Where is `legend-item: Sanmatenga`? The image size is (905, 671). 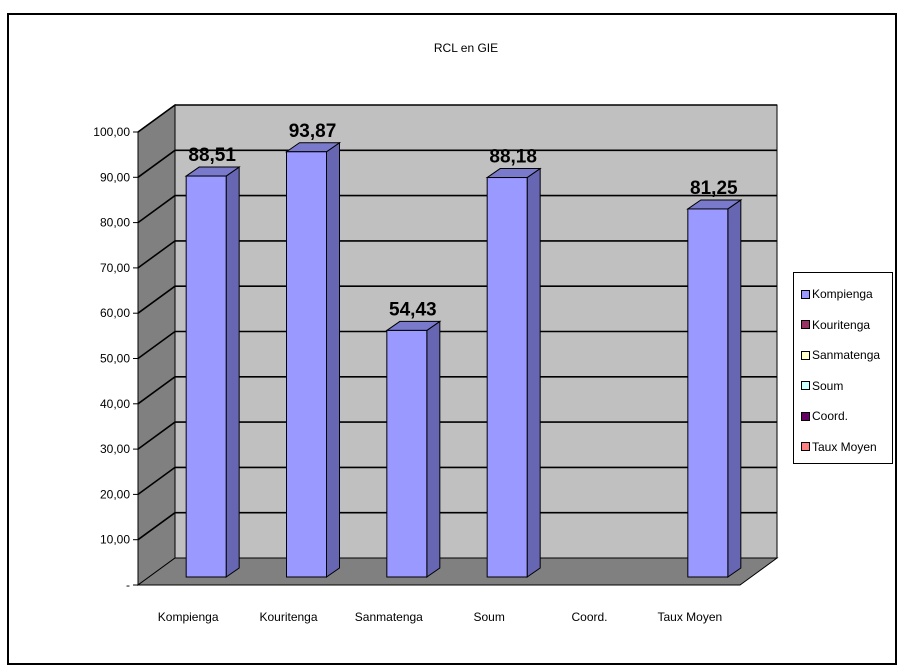
legend-item: Sanmatenga is located at coordinates (843, 355).